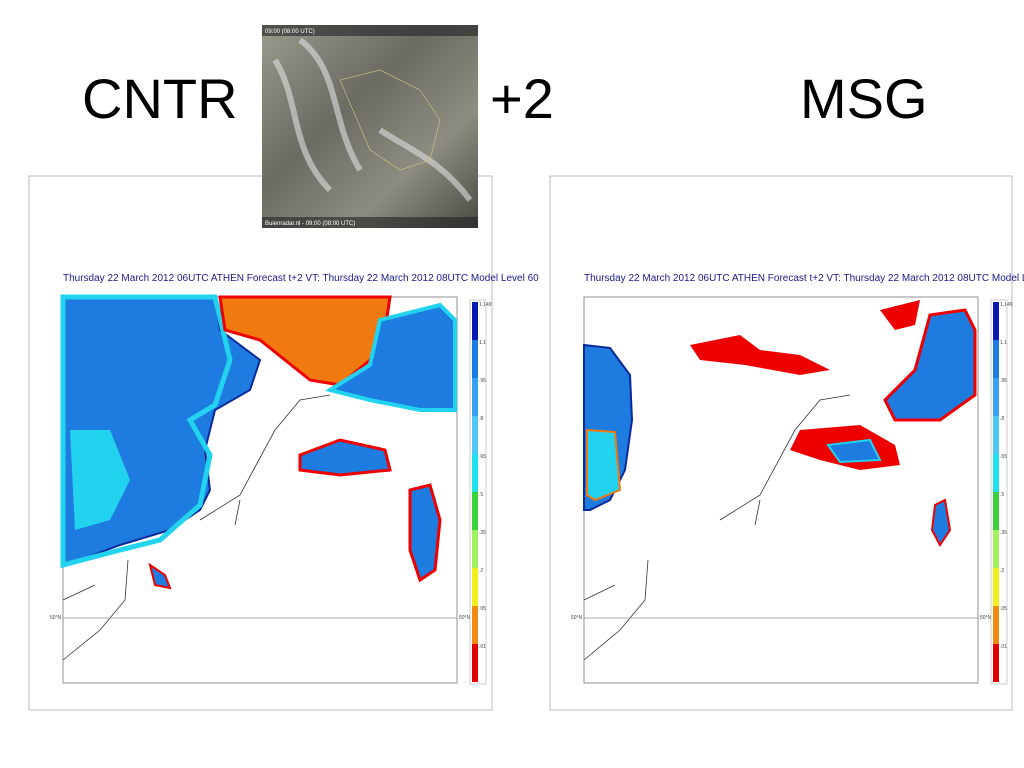  What do you see at coordinates (522, 98) in the screenshot?
I see `label-step: +2` at bounding box center [522, 98].